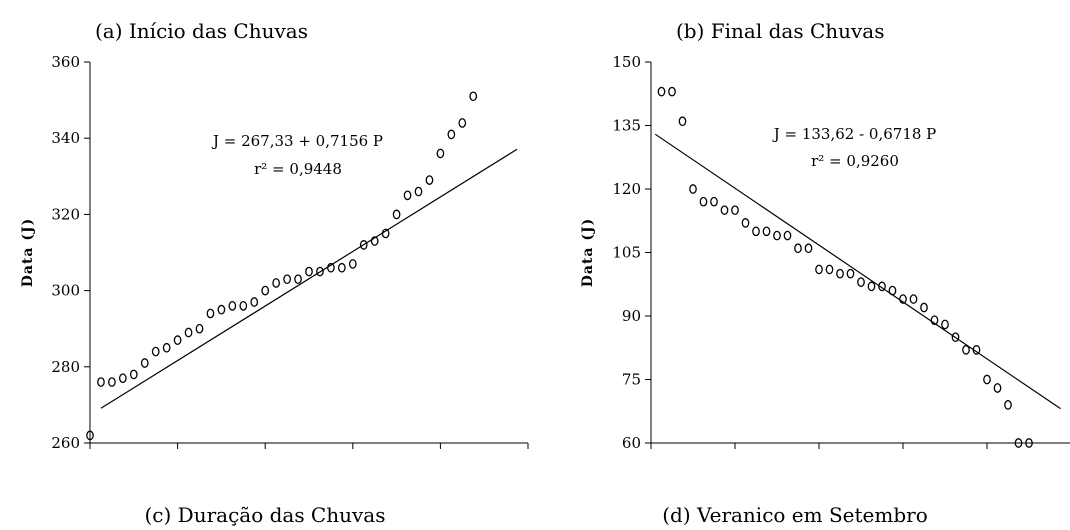 This screenshot has width=1070, height=530. Describe the element at coordinates (298, 169) in the screenshot. I see `r-squared-label: r² = 0,9448` at that location.